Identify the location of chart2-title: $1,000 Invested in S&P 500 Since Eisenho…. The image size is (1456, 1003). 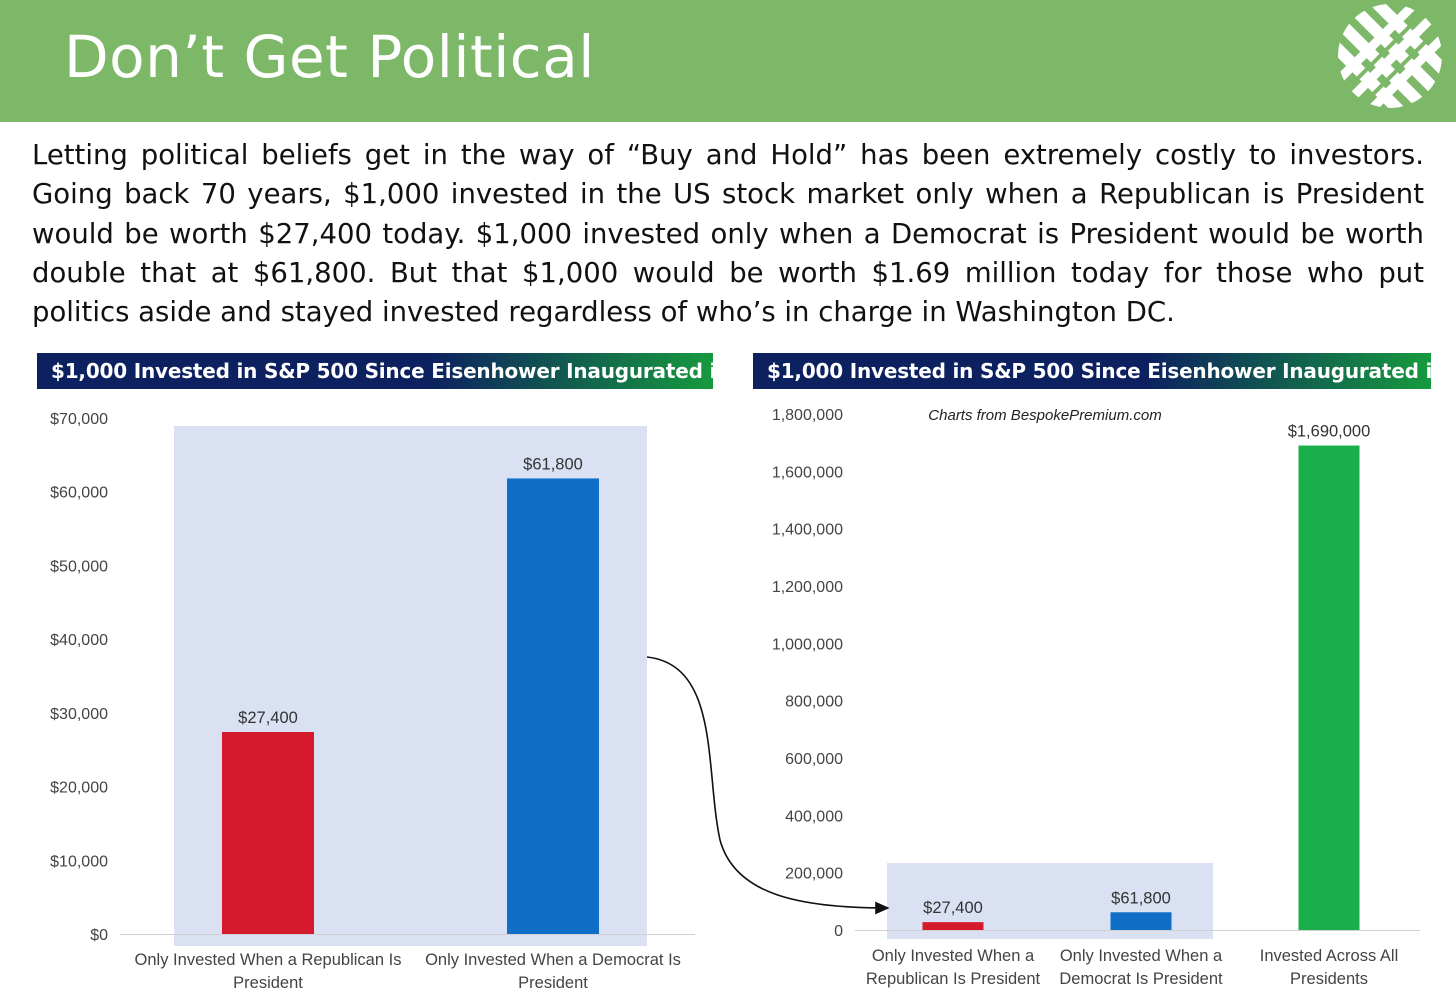
(1104, 371).